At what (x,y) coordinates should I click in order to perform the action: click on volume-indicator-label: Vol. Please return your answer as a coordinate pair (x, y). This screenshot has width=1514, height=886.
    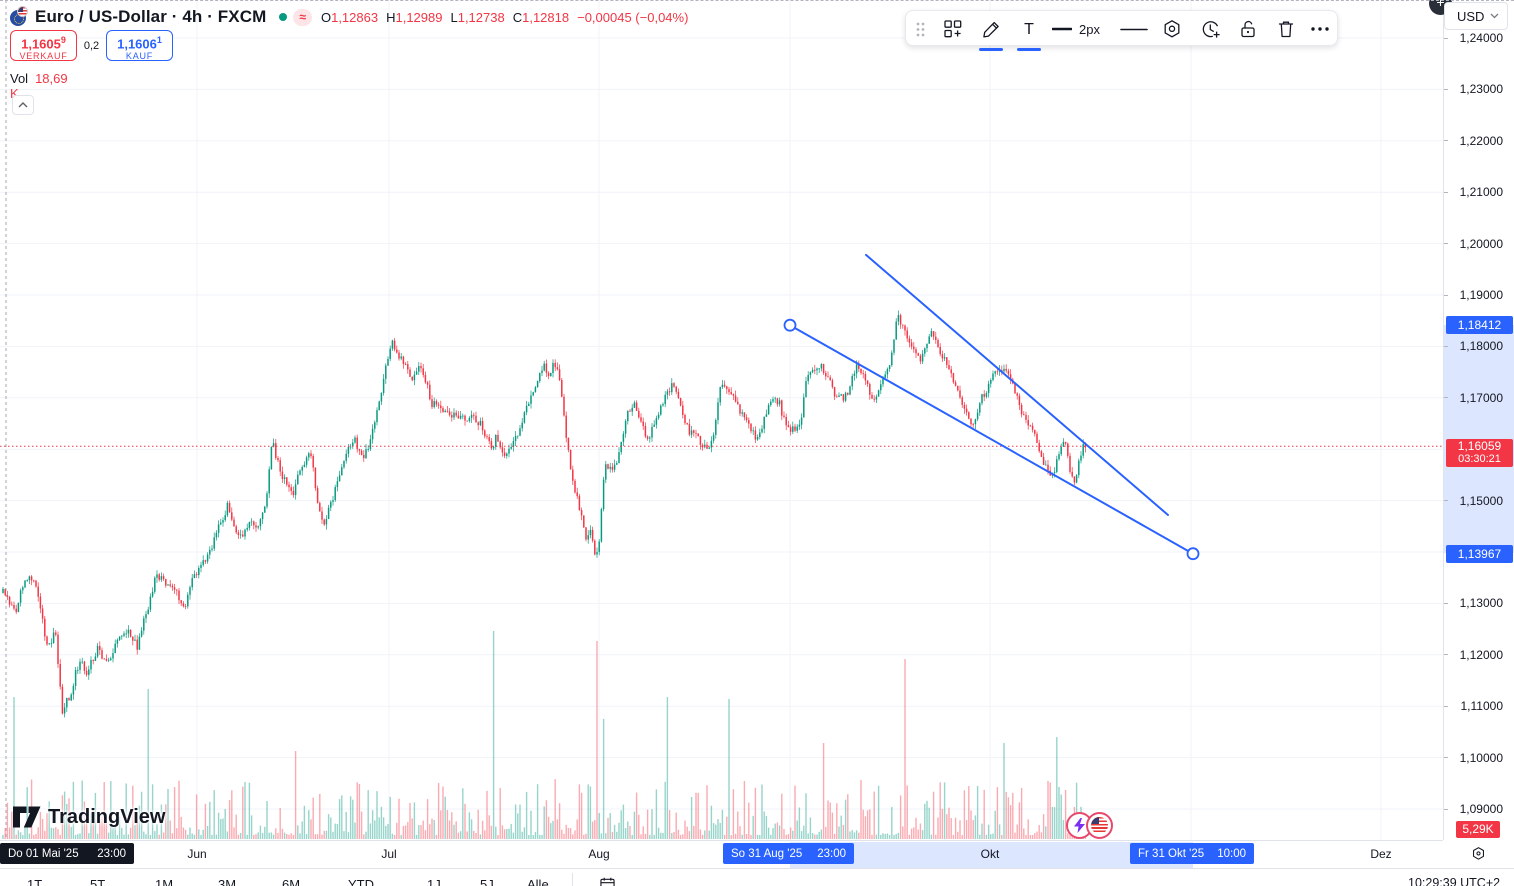
    Looking at the image, I should click on (19, 78).